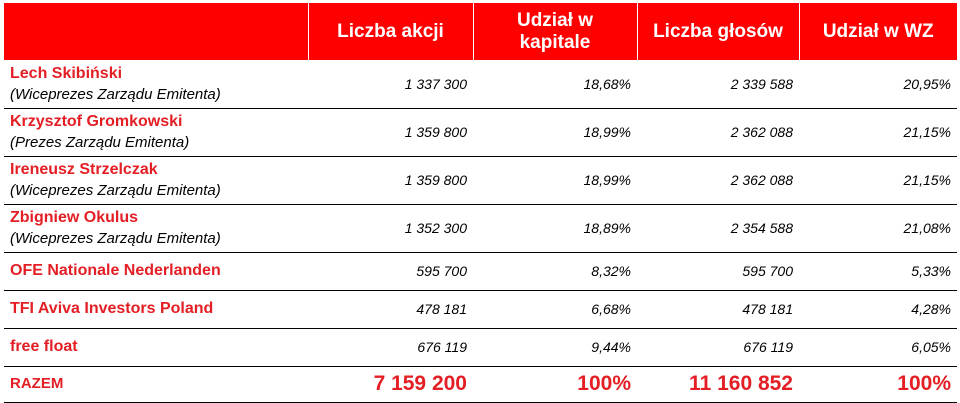 The width and height of the screenshot is (960, 403). I want to click on table-row: free float 676 119 9,44% 676 119 6,05%, so click(480, 347).